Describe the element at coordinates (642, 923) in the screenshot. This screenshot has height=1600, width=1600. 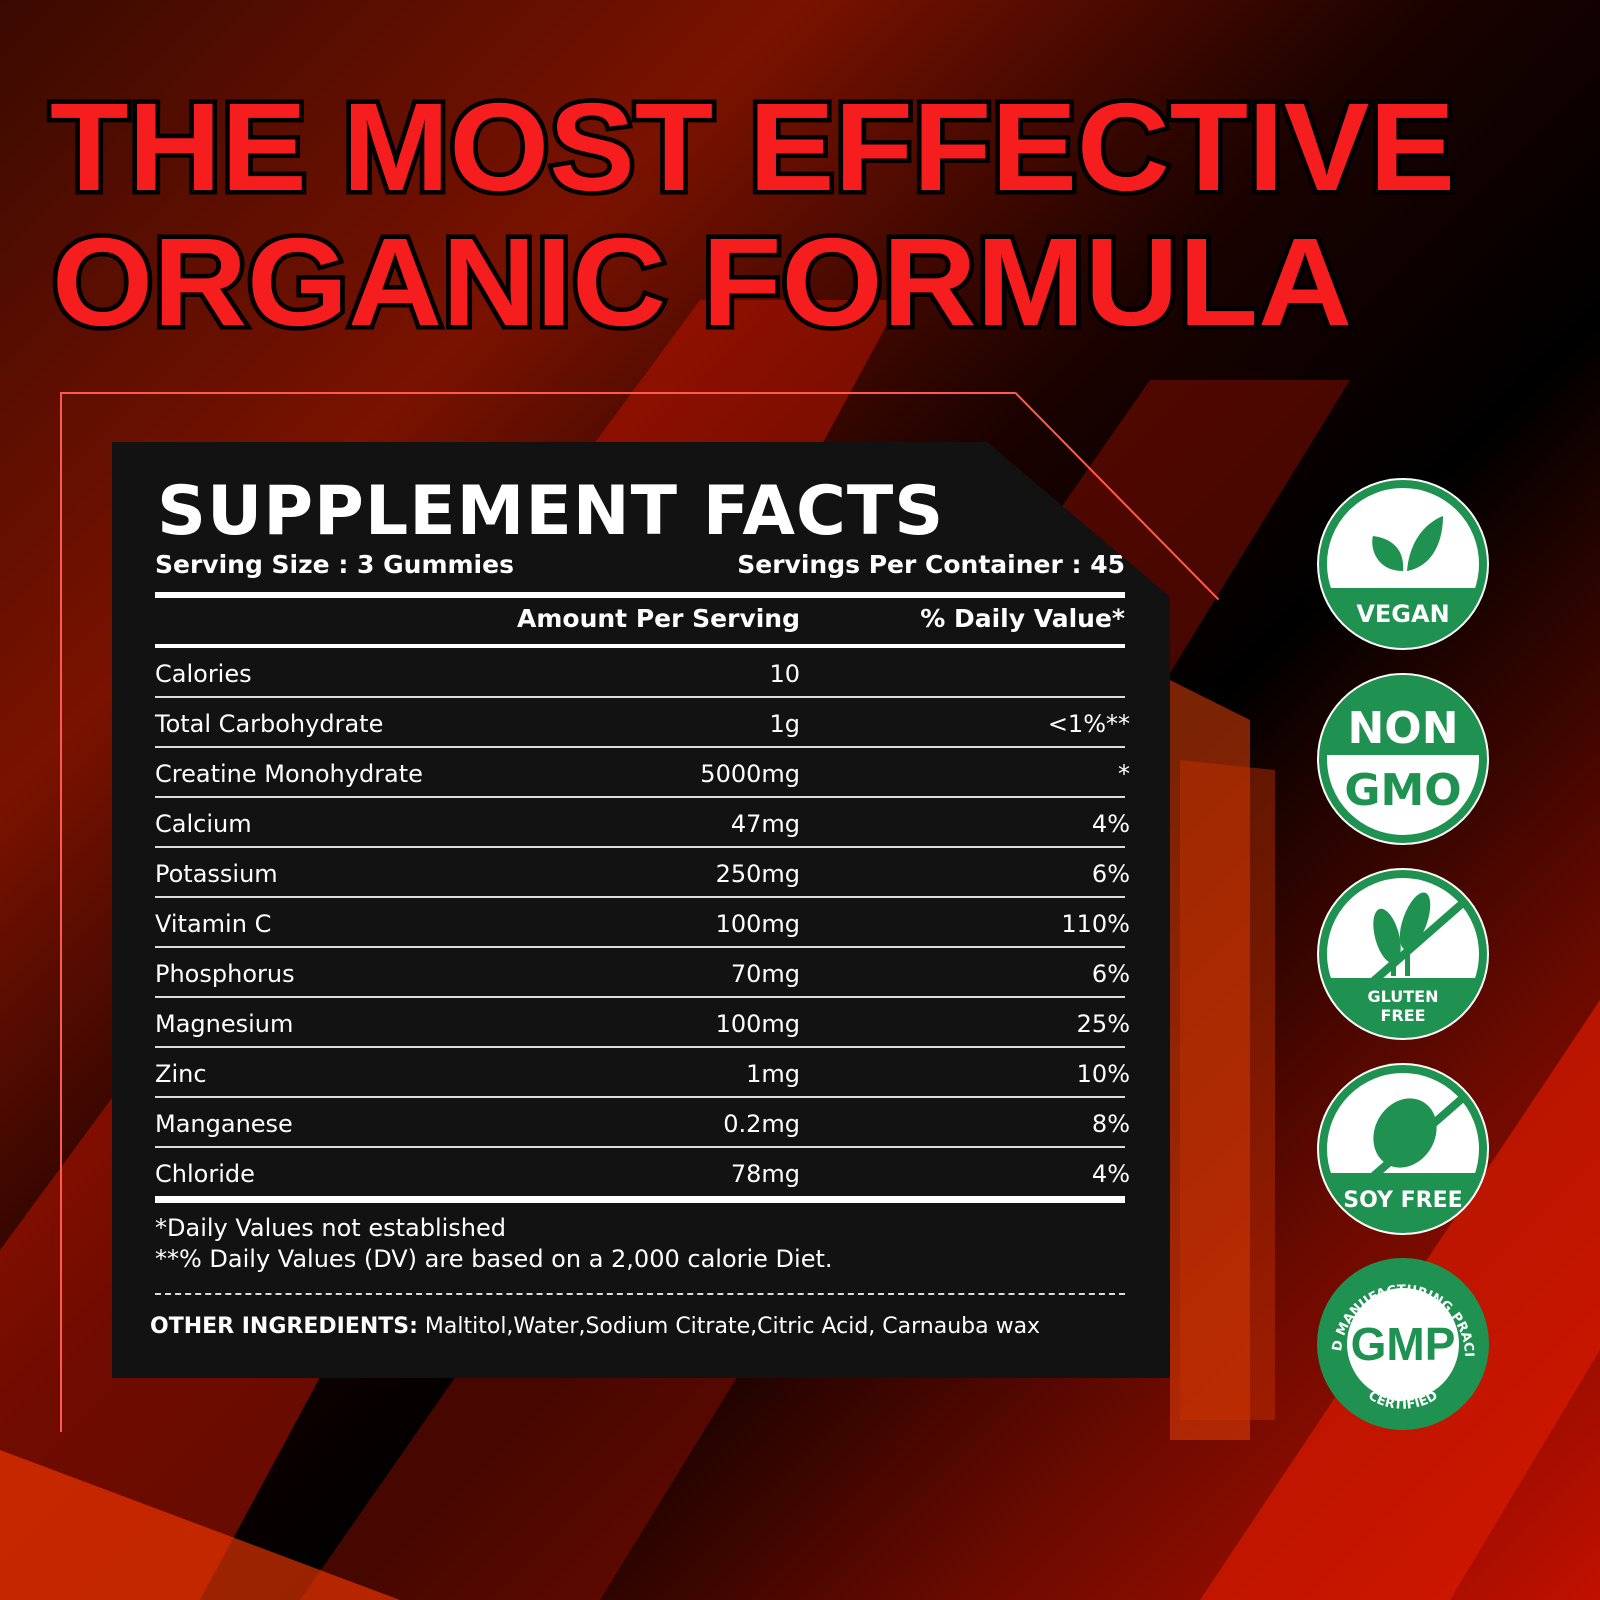
I see `table-row: Vitamin C 100mg 110%` at that location.